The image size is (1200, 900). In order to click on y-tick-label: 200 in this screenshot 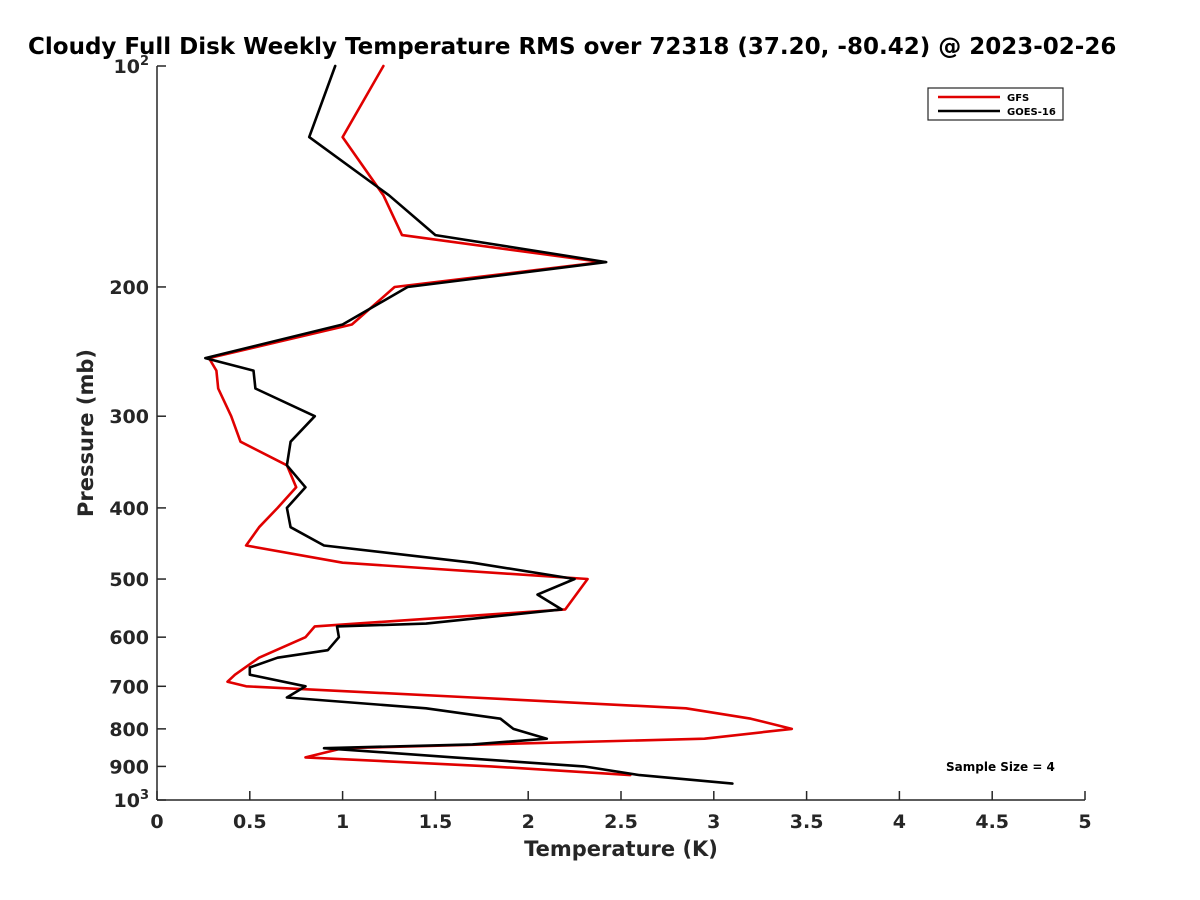, I will do `click(129, 288)`.